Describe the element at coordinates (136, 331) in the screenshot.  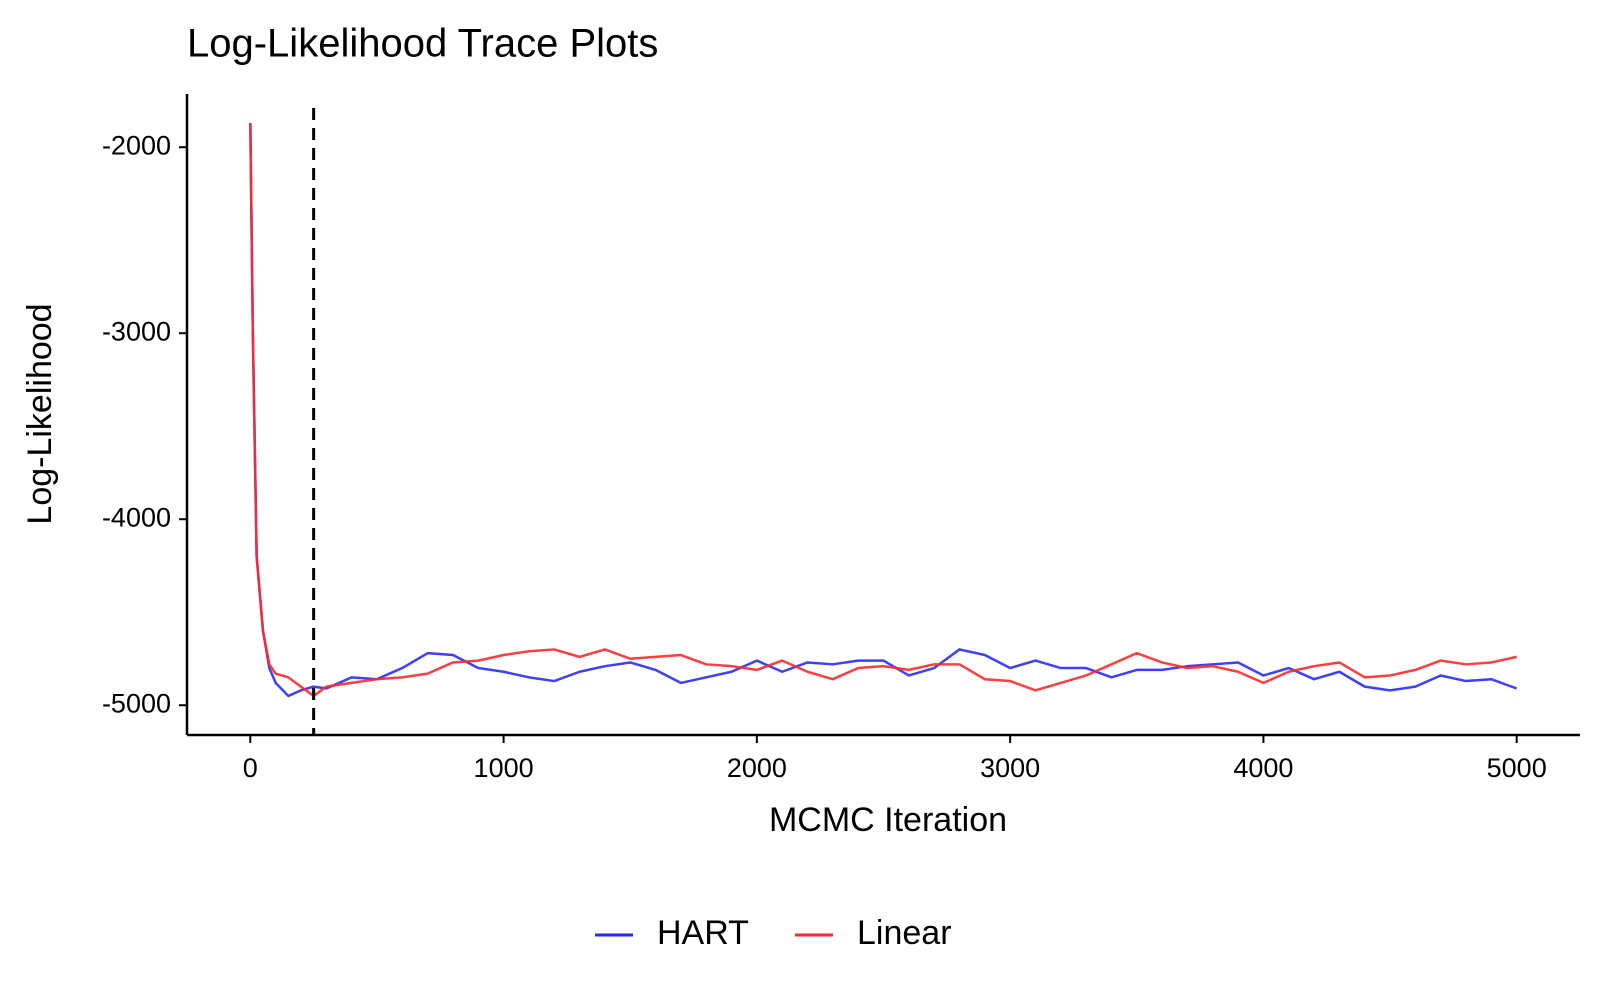
I see `y-tick-label: -3000` at that location.